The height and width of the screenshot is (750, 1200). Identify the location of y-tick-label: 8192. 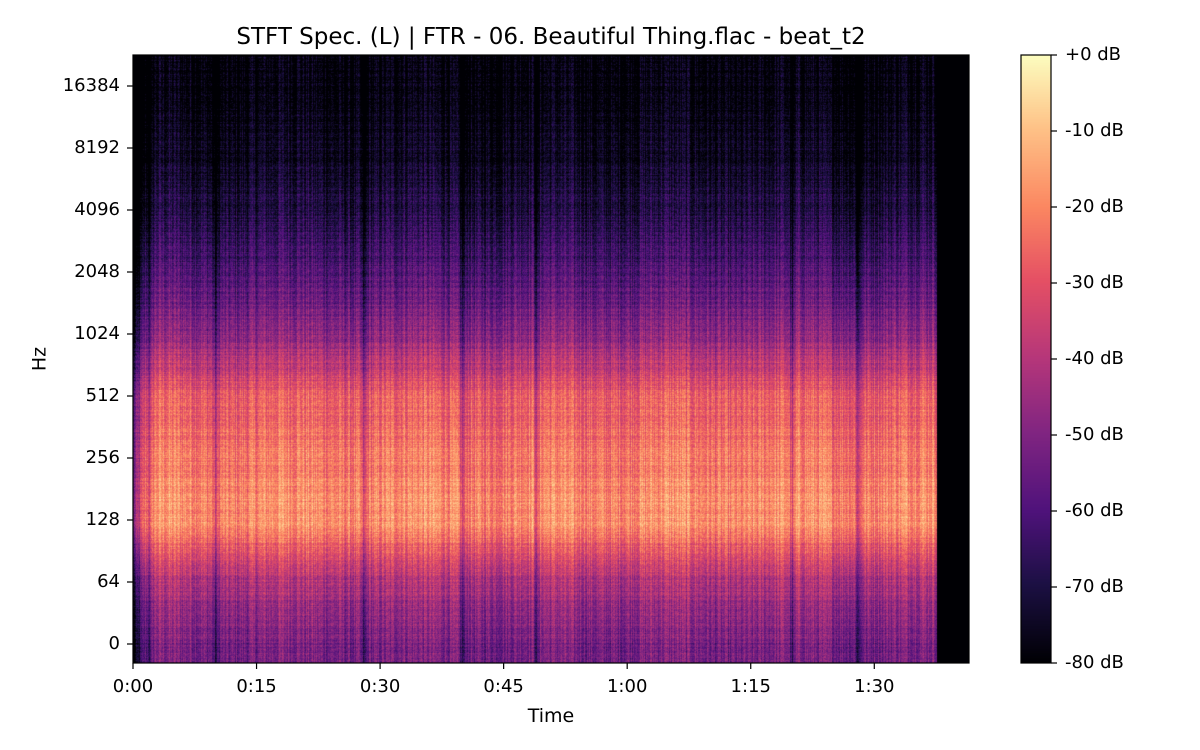
(97, 147).